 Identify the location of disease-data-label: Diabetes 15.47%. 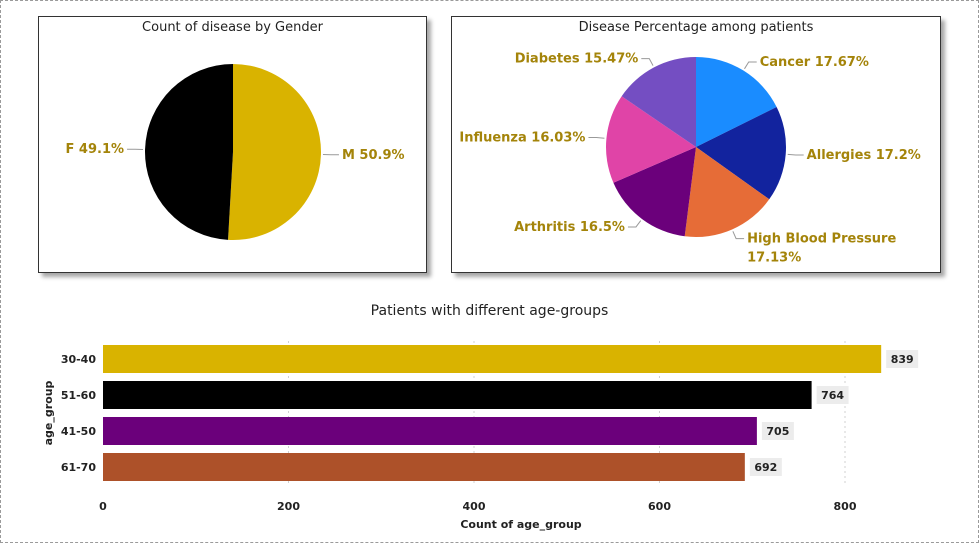
(577, 59).